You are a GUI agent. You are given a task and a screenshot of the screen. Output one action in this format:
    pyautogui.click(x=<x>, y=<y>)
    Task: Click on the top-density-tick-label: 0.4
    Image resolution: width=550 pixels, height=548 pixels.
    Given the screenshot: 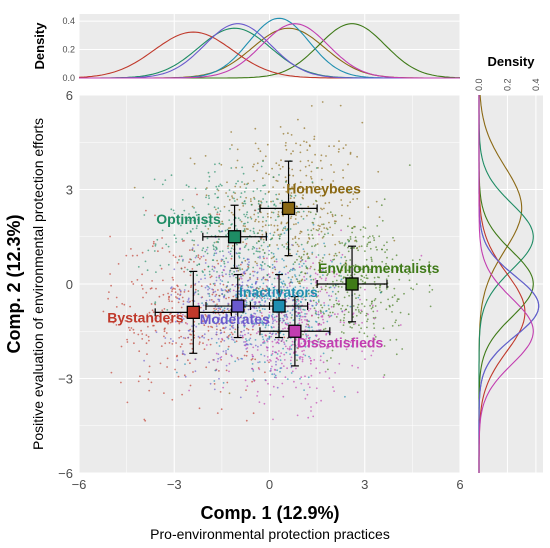 What is the action you would take?
    pyautogui.click(x=68, y=21)
    